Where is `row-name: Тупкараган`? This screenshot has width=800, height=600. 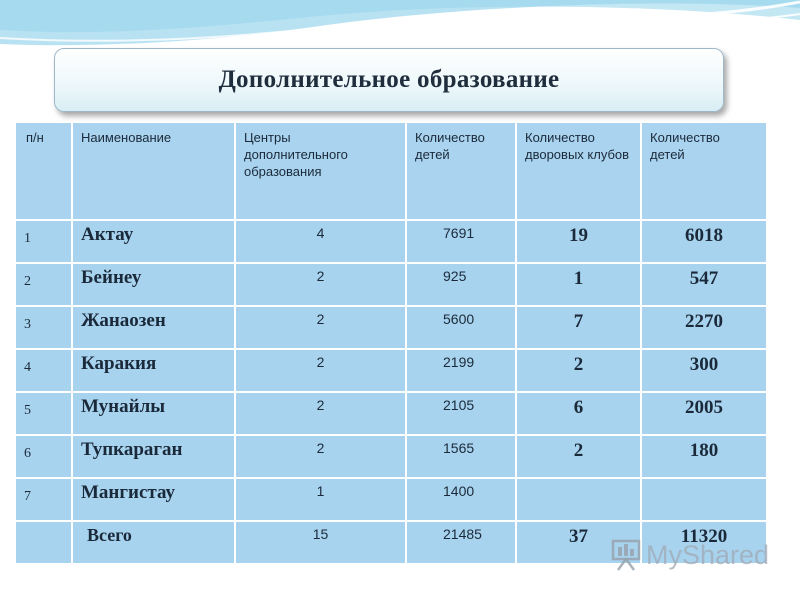
row-name: Тупкараган is located at coordinates (132, 449).